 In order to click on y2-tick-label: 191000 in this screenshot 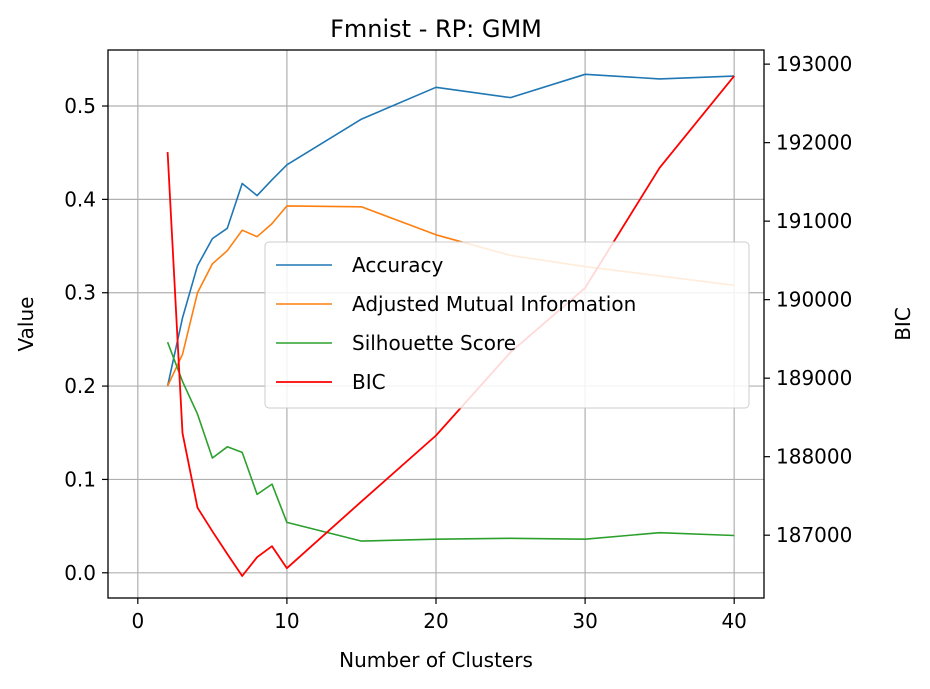, I will do `click(814, 221)`.